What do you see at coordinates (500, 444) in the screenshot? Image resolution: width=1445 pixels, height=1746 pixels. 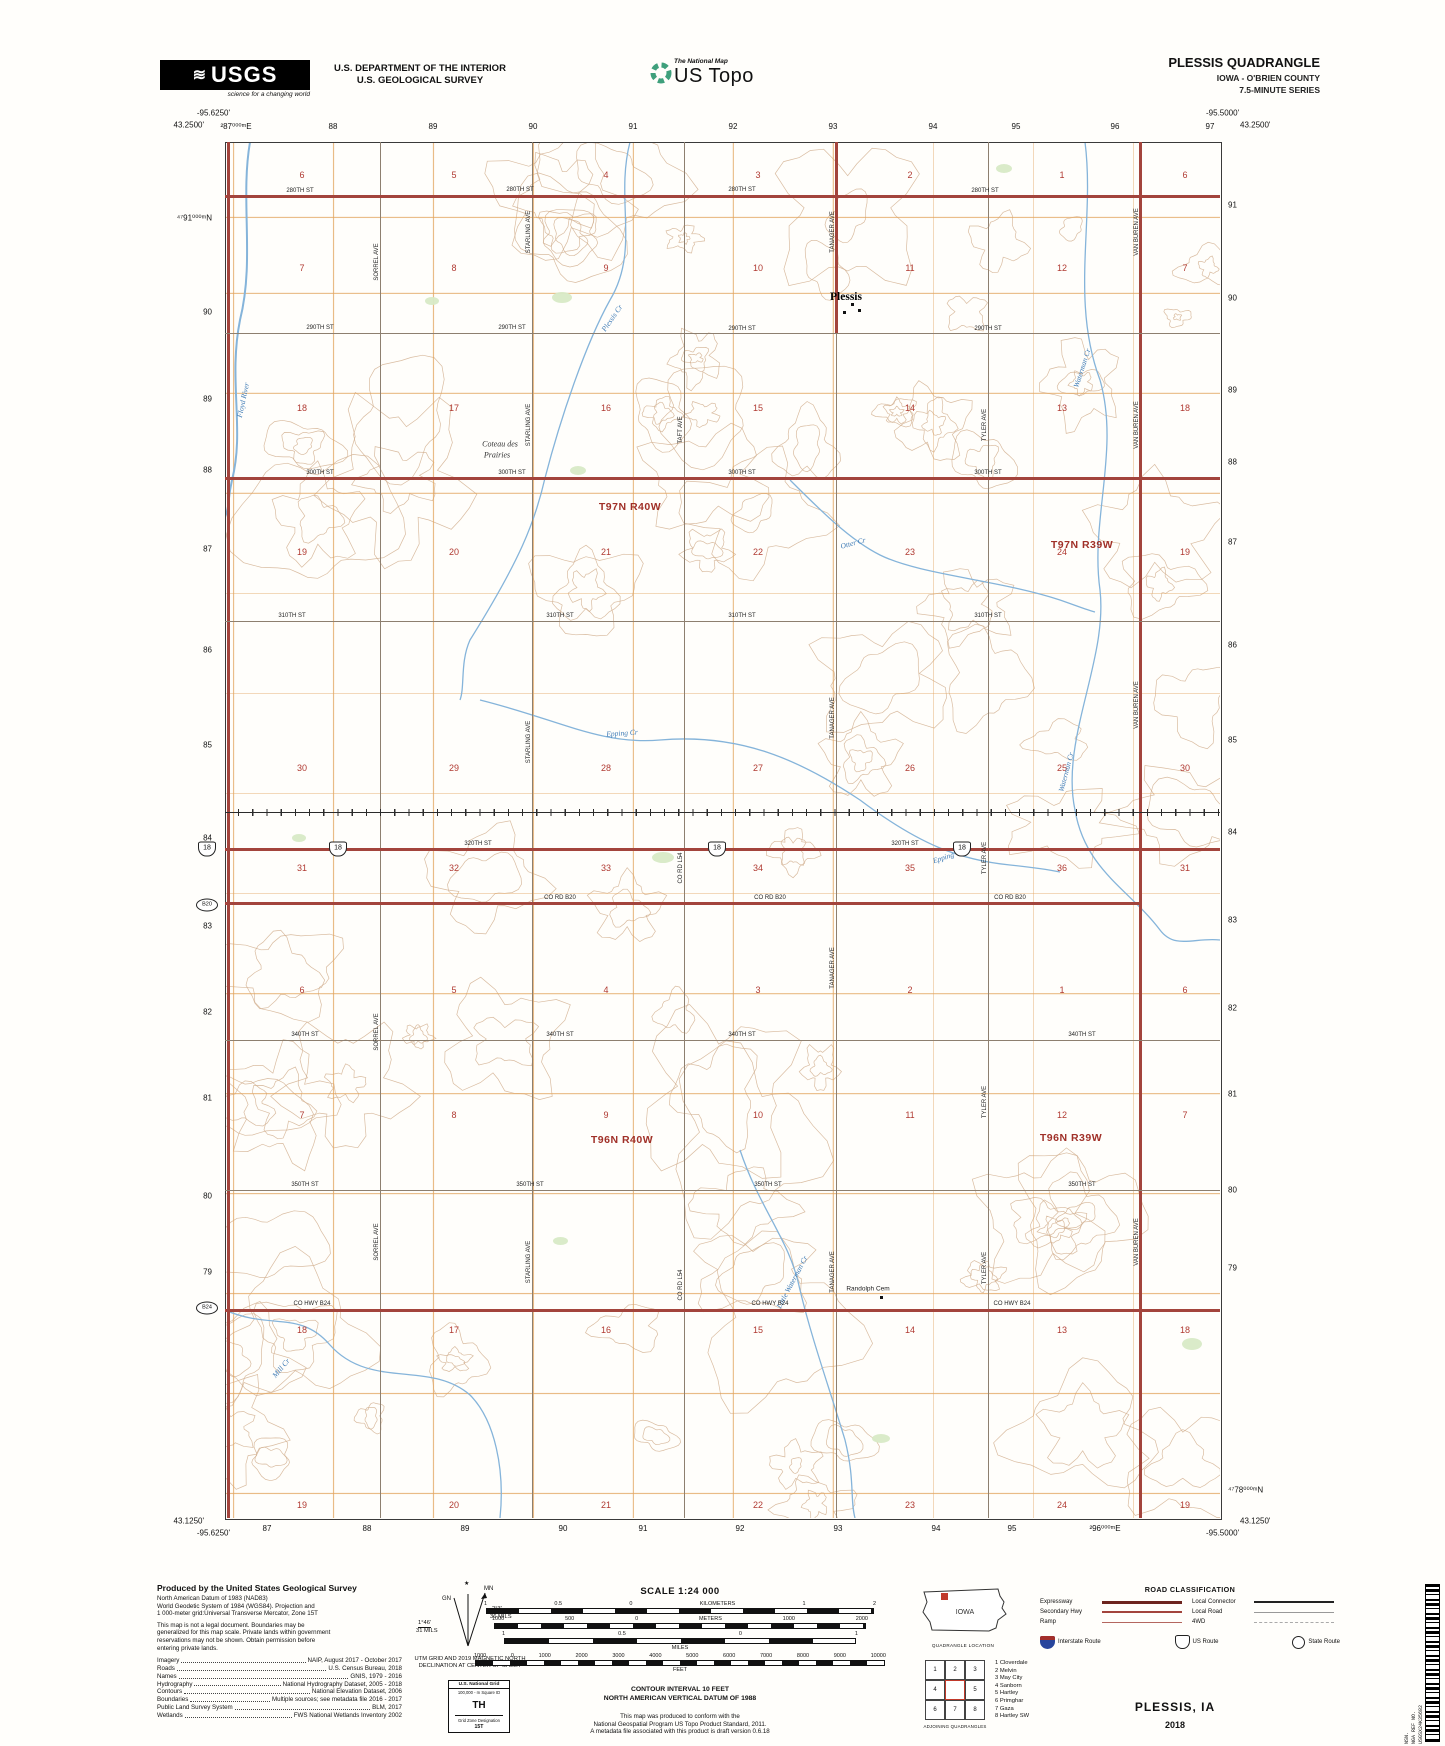 I see `phys-label: Coteau des` at bounding box center [500, 444].